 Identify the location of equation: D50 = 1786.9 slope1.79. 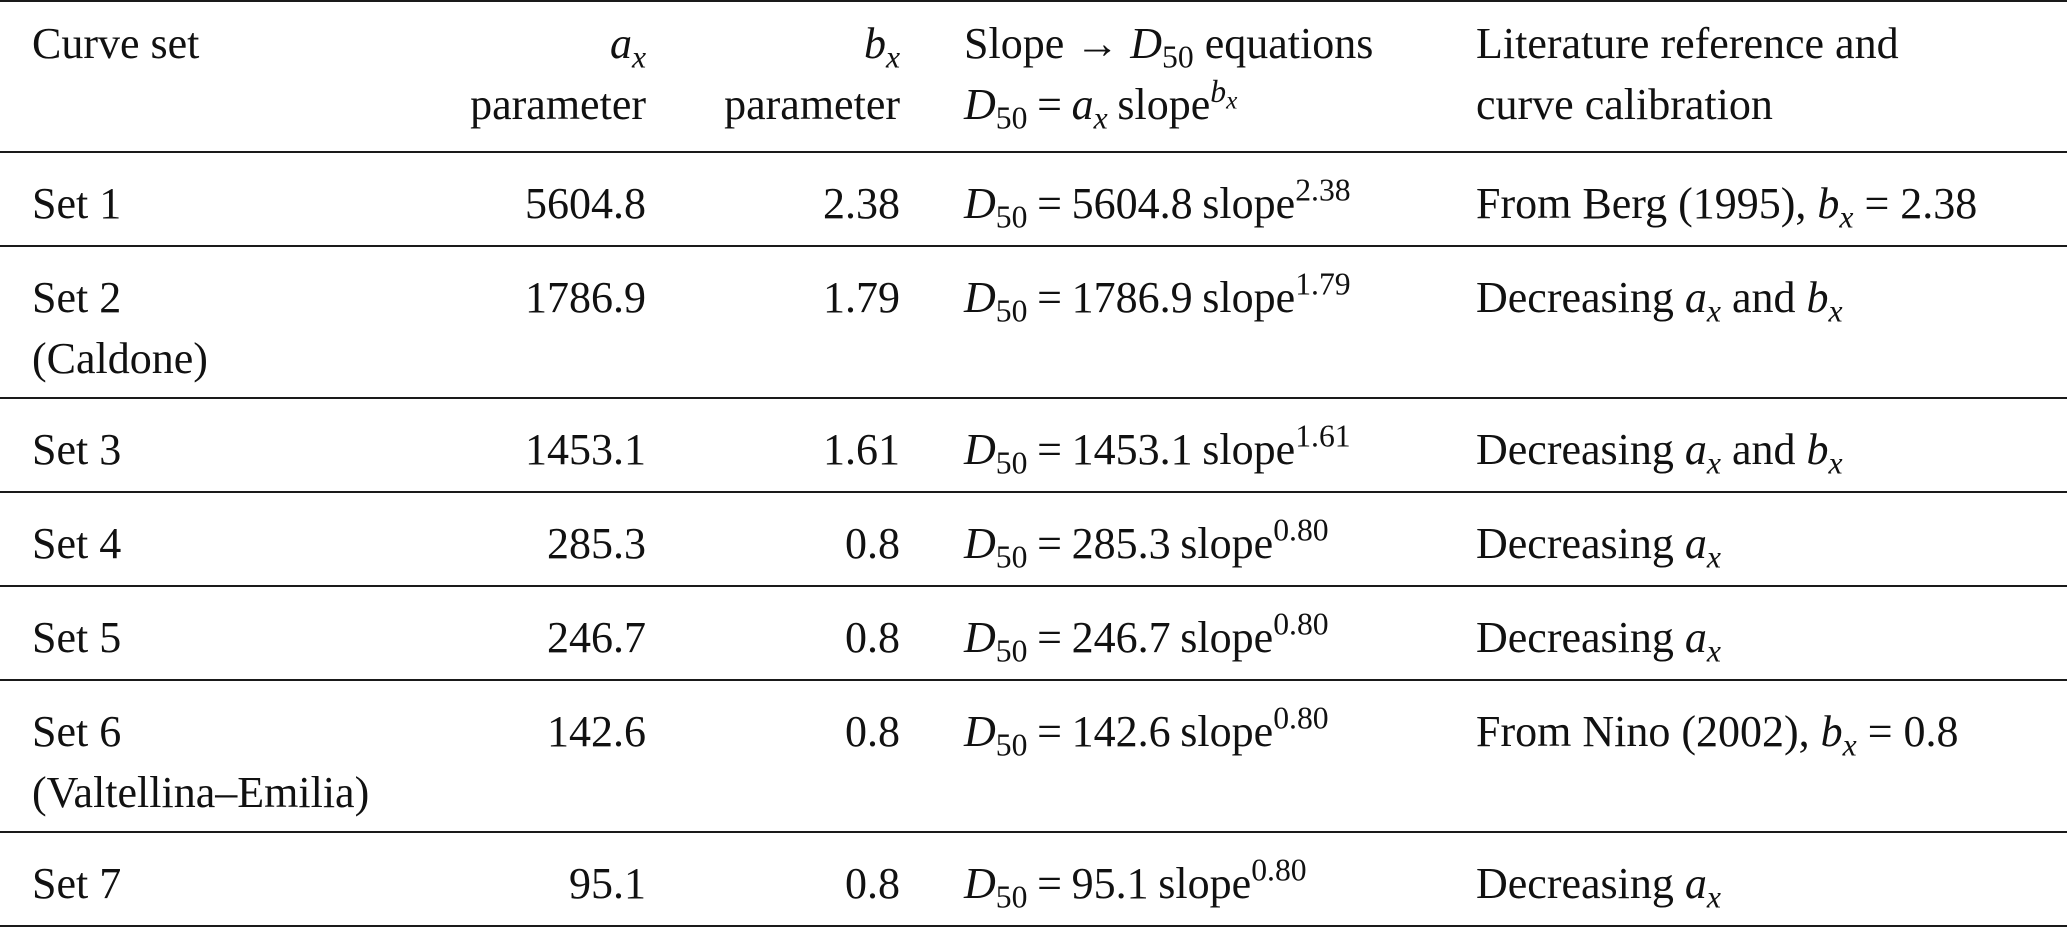
(1157, 297).